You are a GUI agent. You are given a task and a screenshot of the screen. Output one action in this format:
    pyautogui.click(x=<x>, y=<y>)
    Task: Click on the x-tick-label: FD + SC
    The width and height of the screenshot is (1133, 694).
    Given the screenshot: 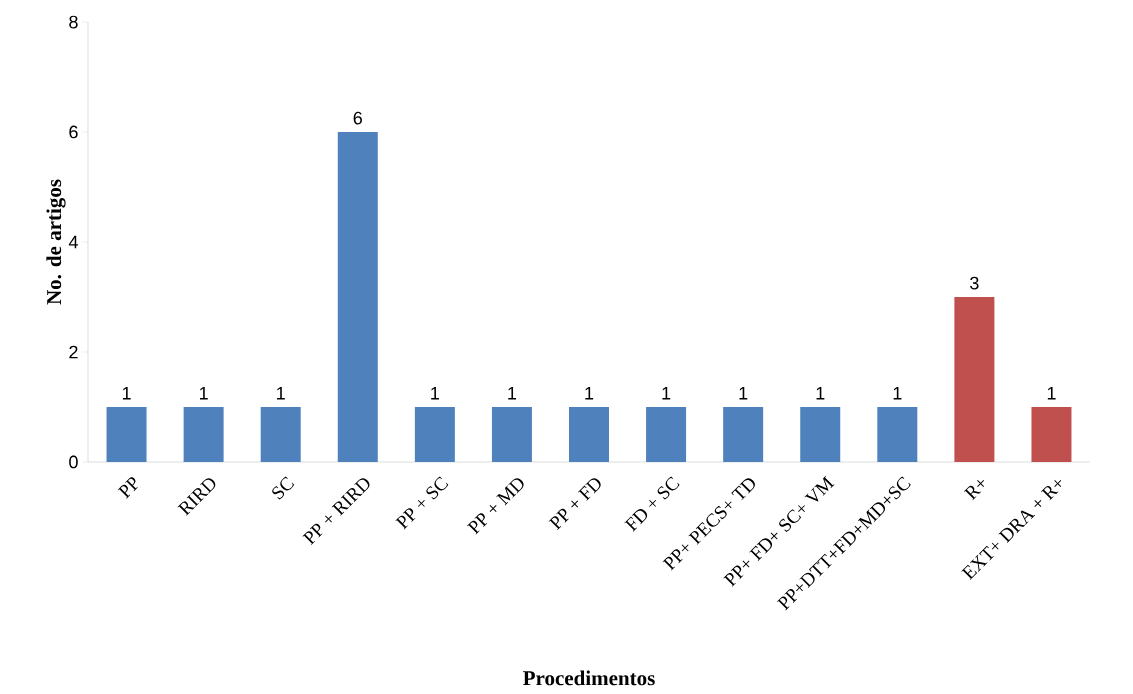 What is the action you would take?
    pyautogui.click(x=652, y=504)
    